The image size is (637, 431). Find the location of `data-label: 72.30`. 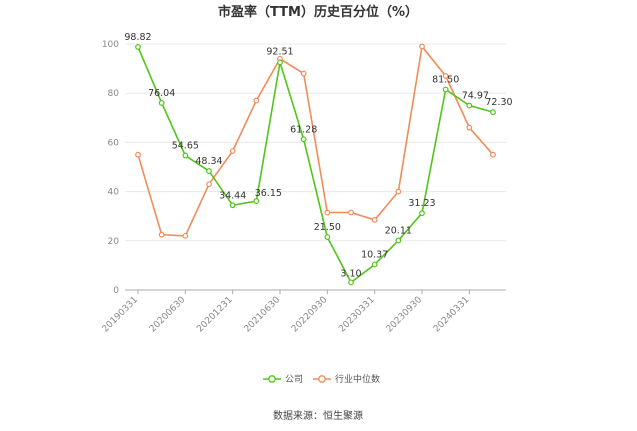

data-label: 72.30 is located at coordinates (498, 102).